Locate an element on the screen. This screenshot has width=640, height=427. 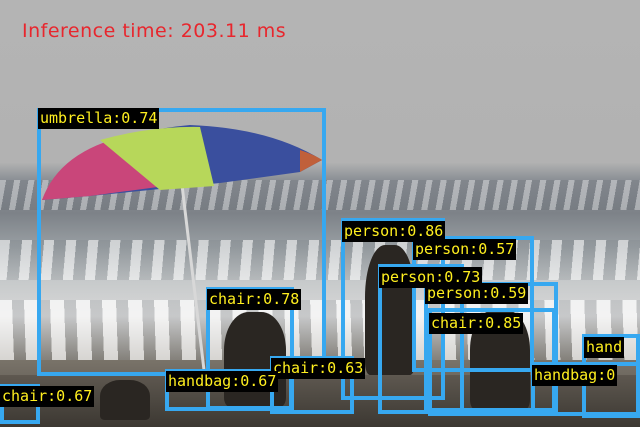
detection-label: person:0.59 is located at coordinates (477, 293).